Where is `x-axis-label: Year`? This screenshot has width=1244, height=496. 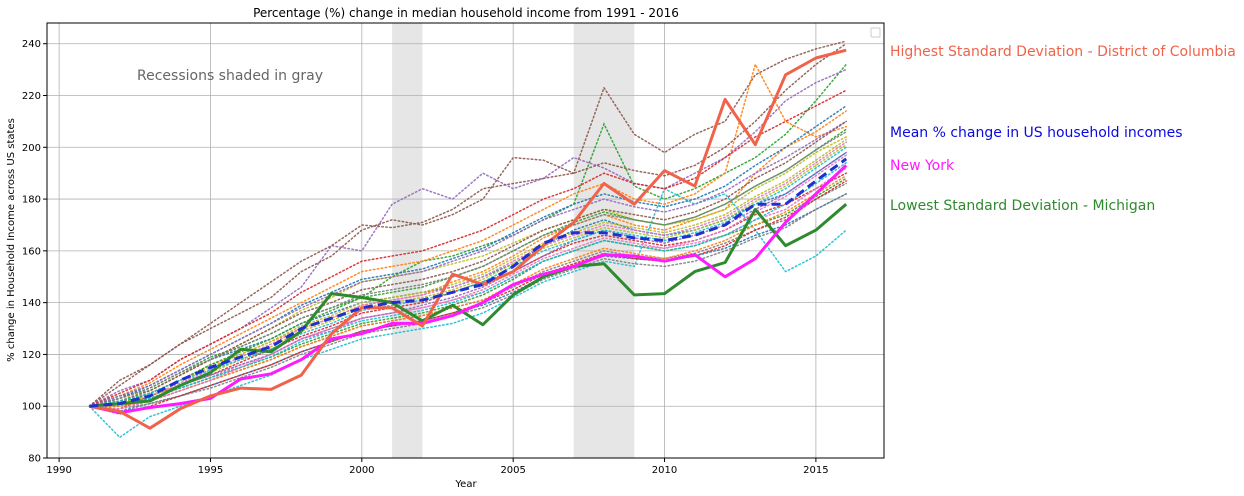
x-axis-label: Year is located at coordinates (465, 484).